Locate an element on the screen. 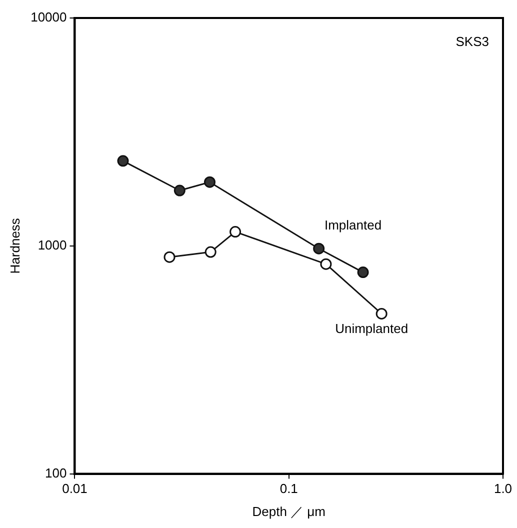  x-tick-label: 0.01 is located at coordinates (75, 488).